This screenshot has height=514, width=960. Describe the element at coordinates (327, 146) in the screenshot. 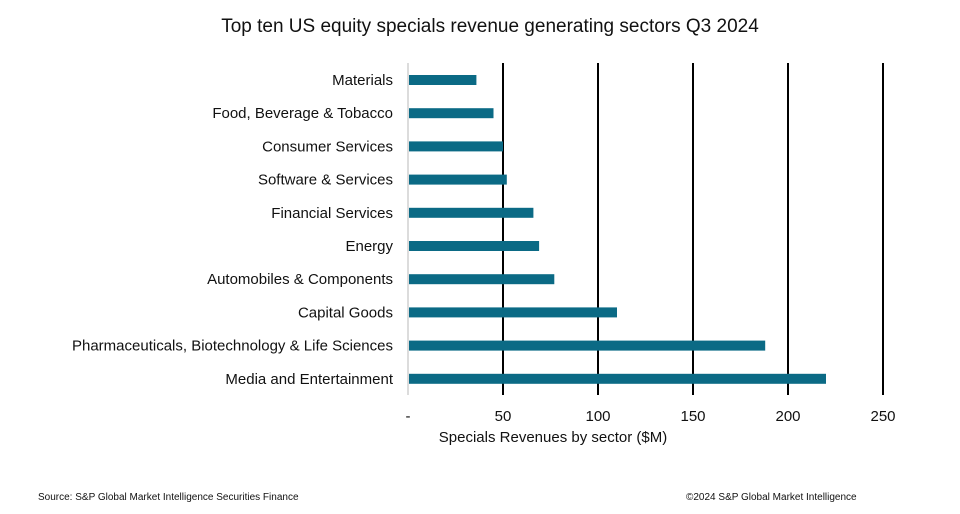

I see `category-label: Consumer Services` at that location.